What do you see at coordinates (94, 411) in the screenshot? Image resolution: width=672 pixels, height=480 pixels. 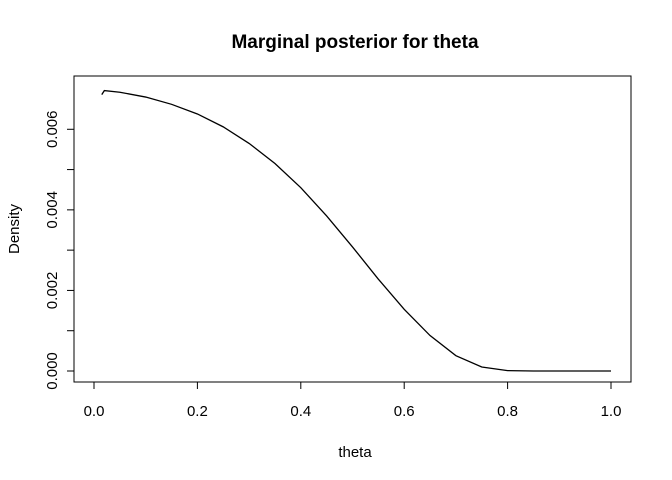 I see `x-tick-label: 0.0` at bounding box center [94, 411].